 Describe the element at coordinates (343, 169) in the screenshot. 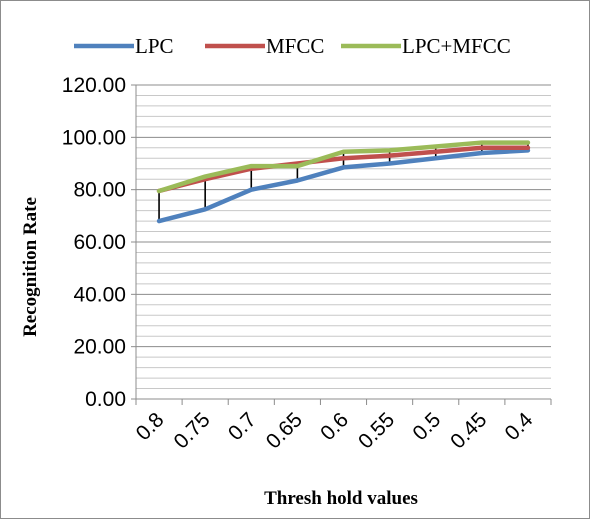

I see `series-line-mfcc` at that location.